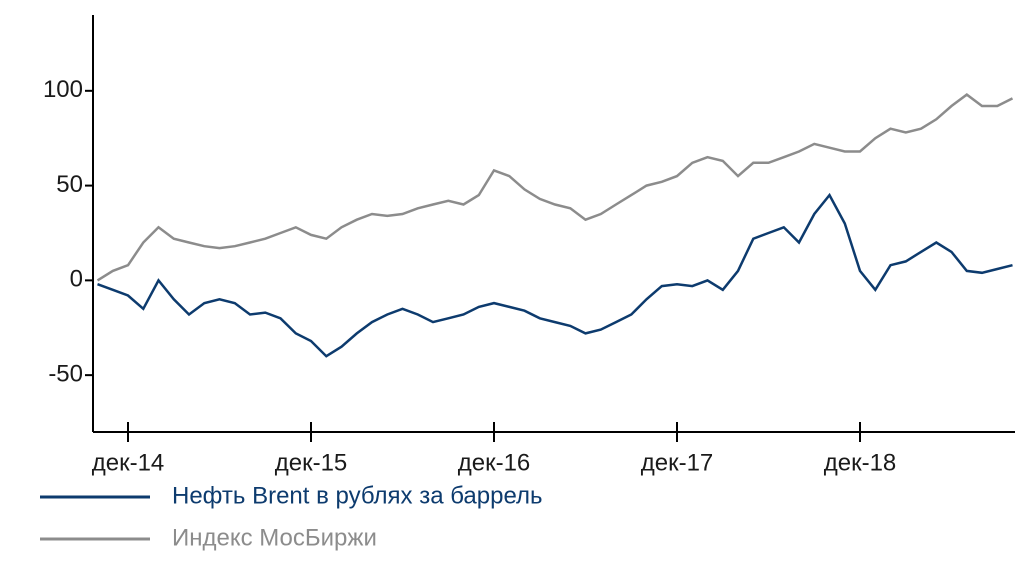 This screenshot has height=564, width=1024. Describe the element at coordinates (274, 537) in the screenshot. I see `legend-label: Индекс МосБиржи` at that location.